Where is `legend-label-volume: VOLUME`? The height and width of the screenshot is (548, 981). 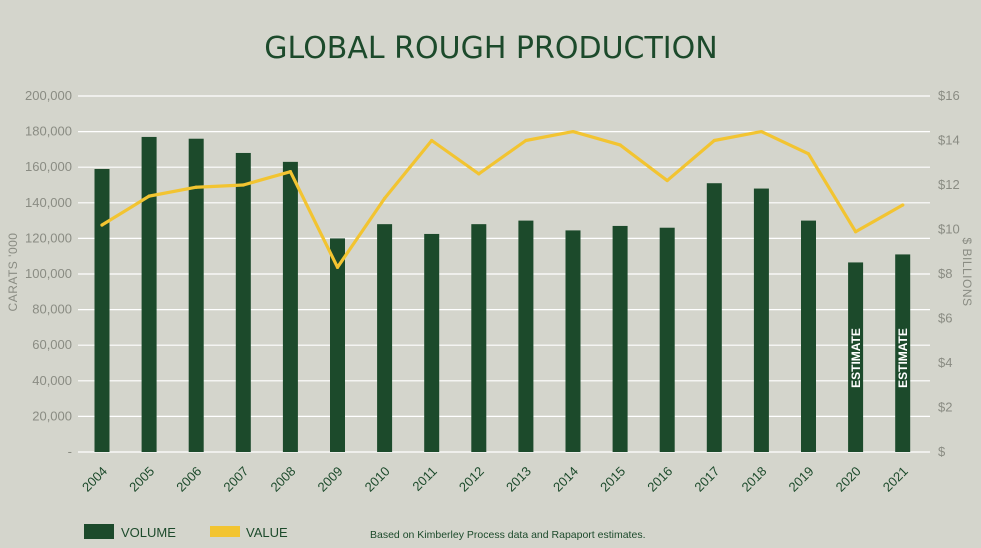 legend-label-volume: VOLUME is located at coordinates (148, 532).